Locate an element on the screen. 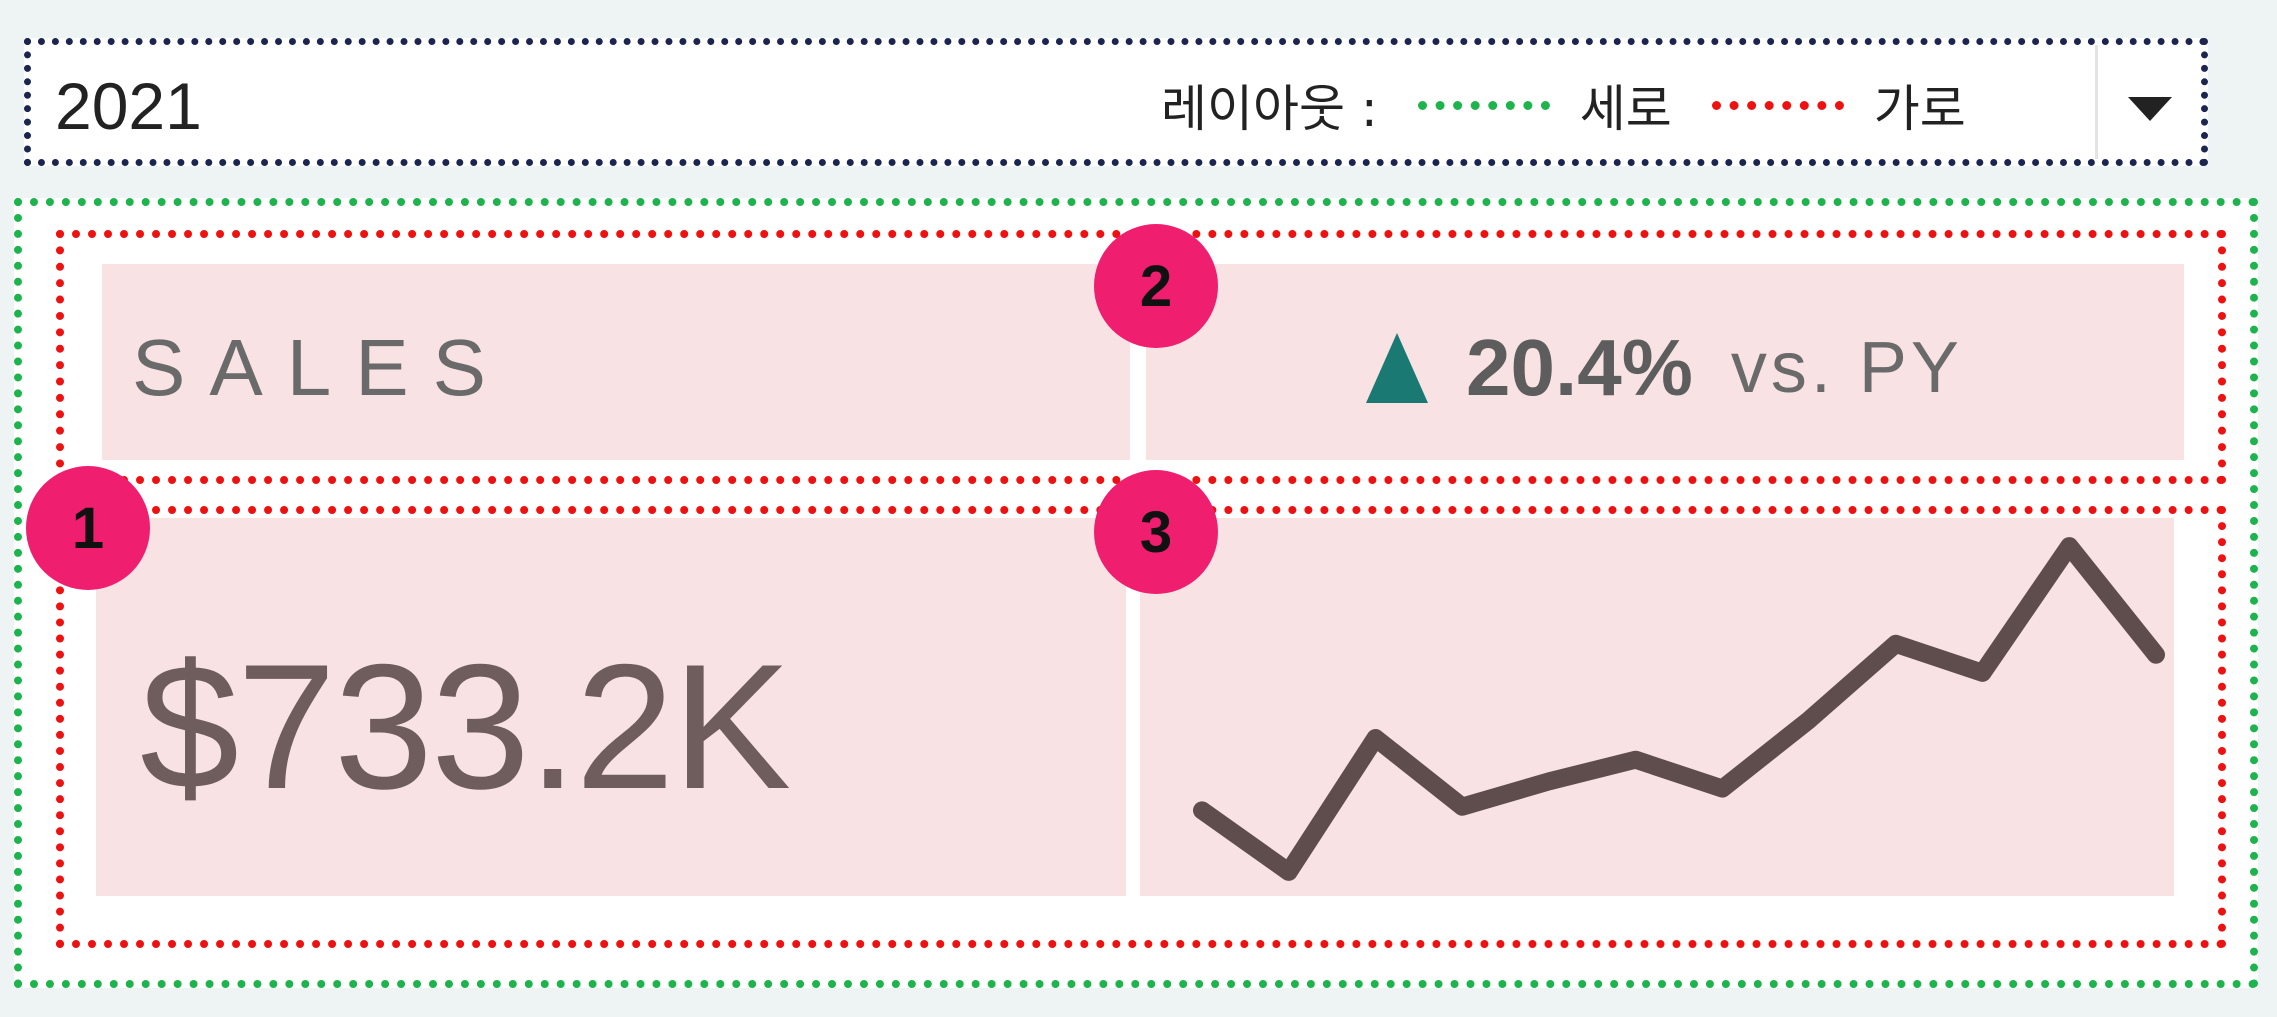 Image resolution: width=2277 pixels, height=1017 pixels. sales-title: SALES is located at coordinates (321, 367).